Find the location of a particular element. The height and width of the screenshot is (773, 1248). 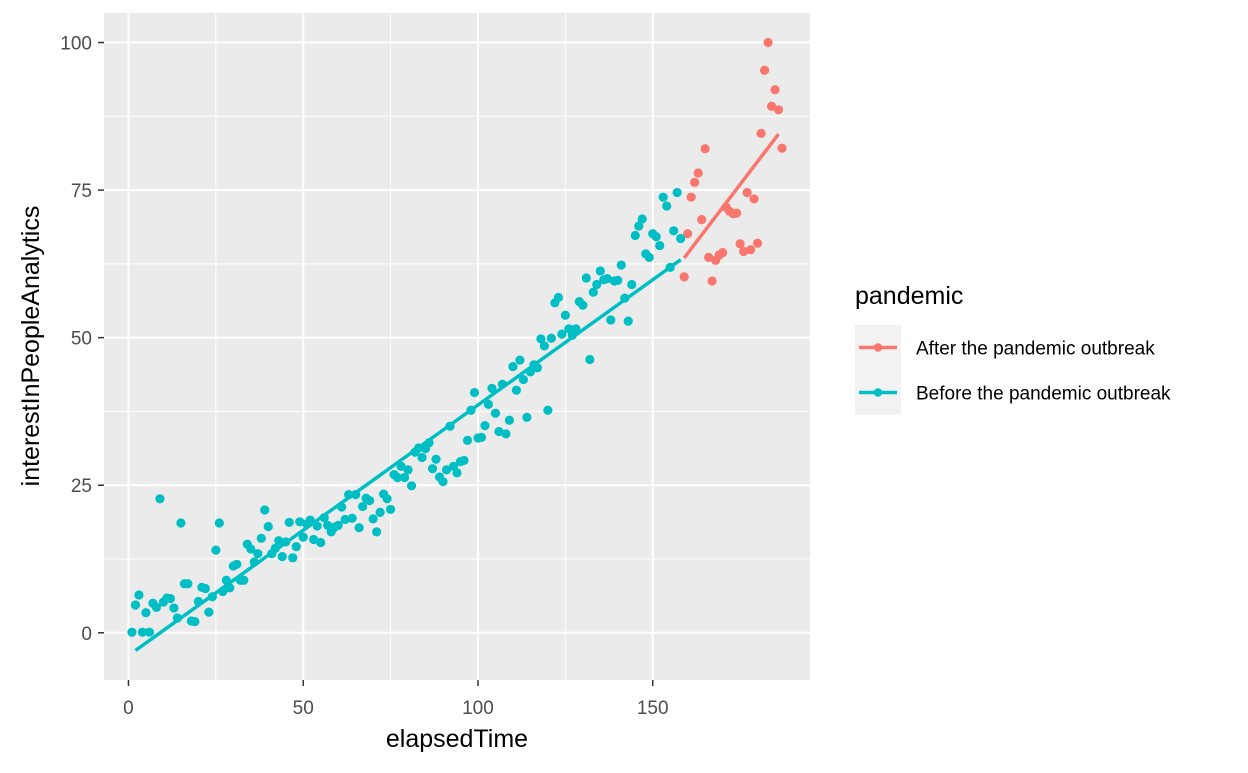

x-axis: 0 50 100 150 is located at coordinates (396, 699).